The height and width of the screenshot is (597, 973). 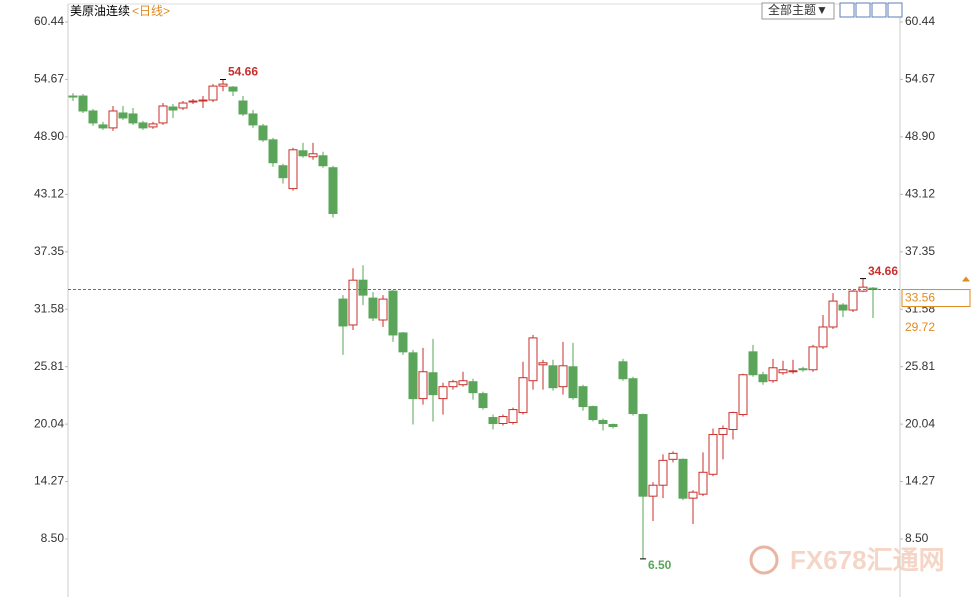 I want to click on y2-tick-label: 60.44, so click(x=920, y=21).